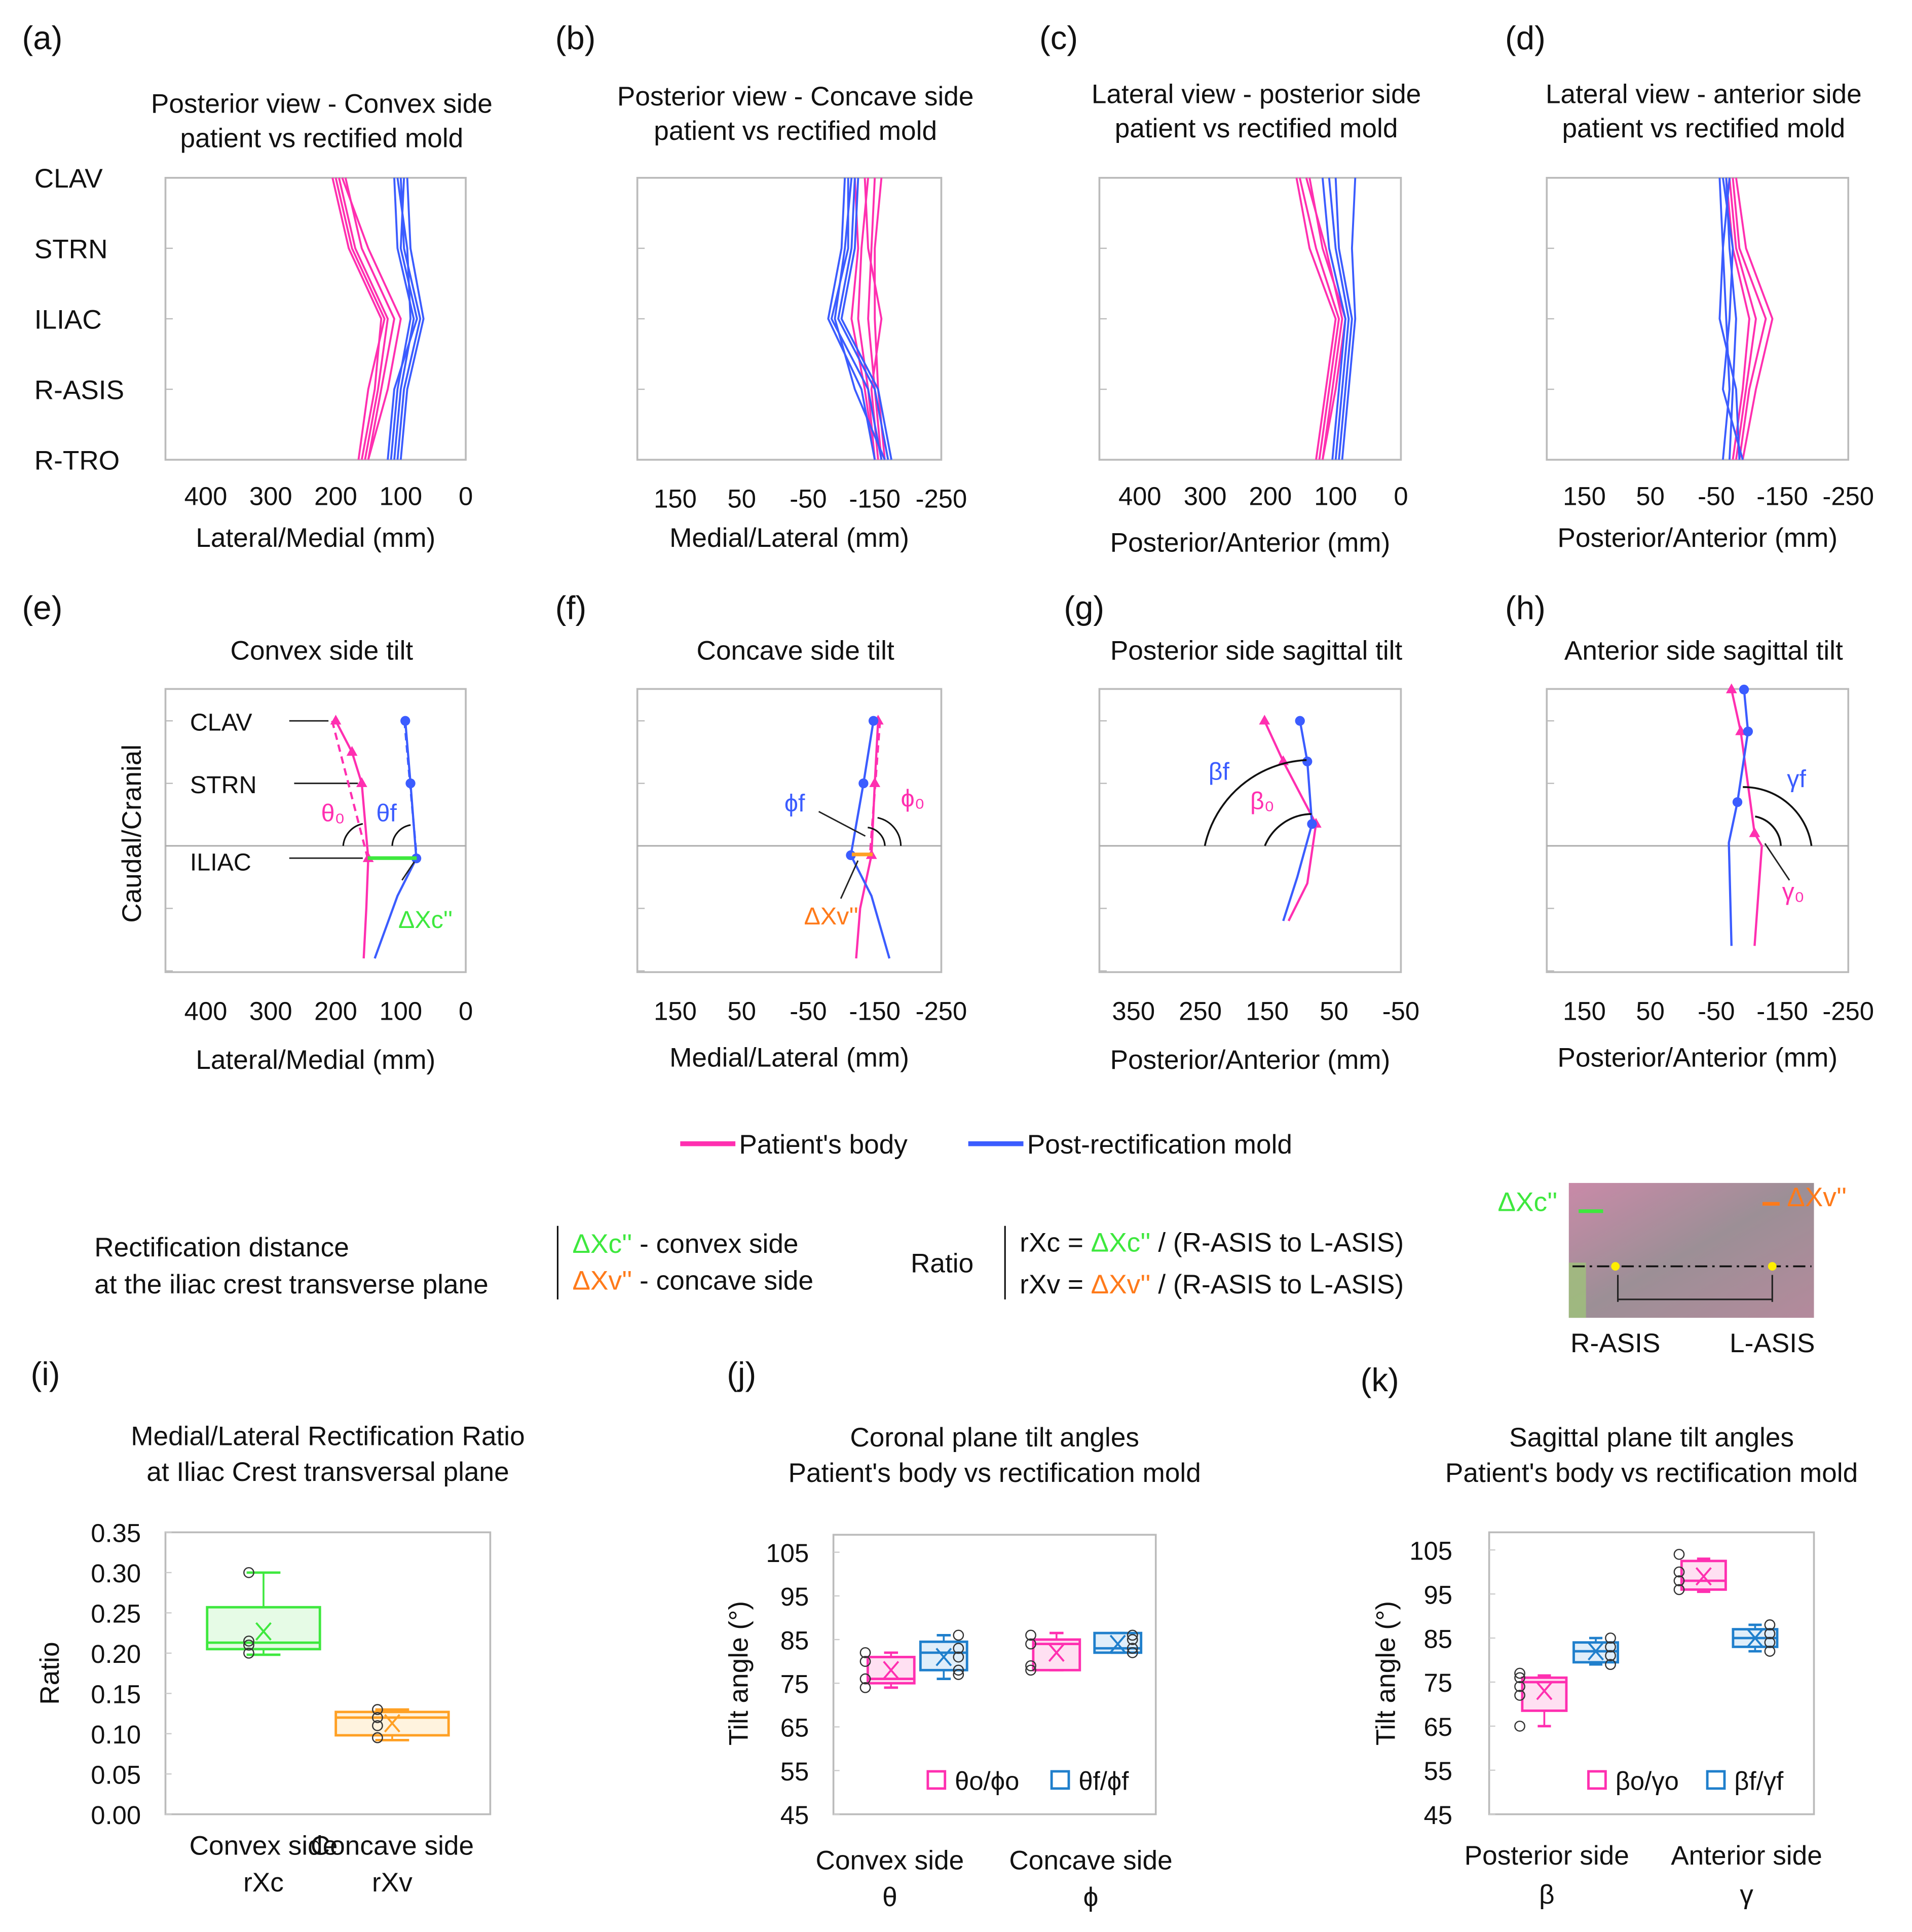 This screenshot has height=1932, width=1912. I want to click on category-label: β, so click(1547, 1895).